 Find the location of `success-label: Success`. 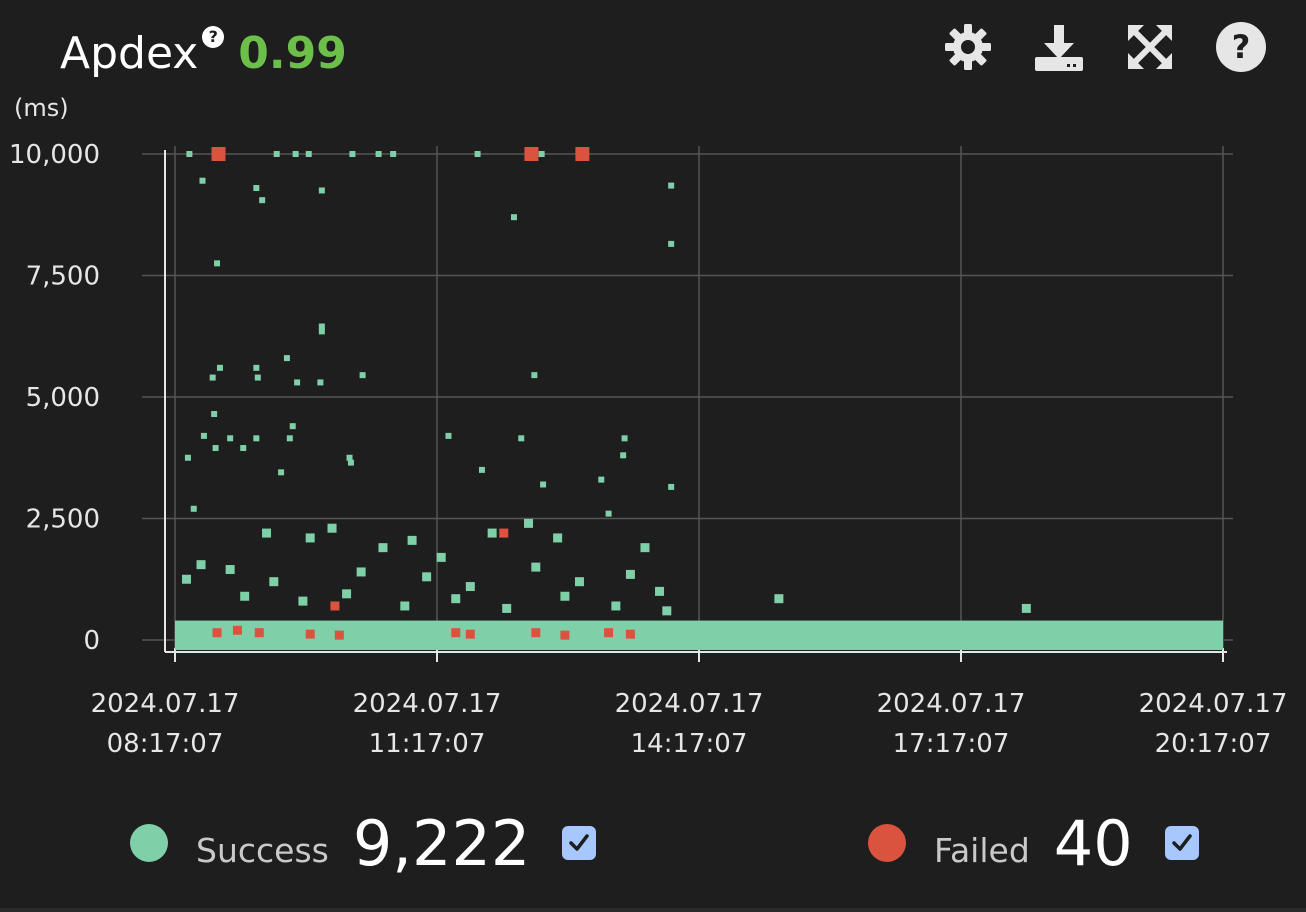

success-label: Success is located at coordinates (262, 850).